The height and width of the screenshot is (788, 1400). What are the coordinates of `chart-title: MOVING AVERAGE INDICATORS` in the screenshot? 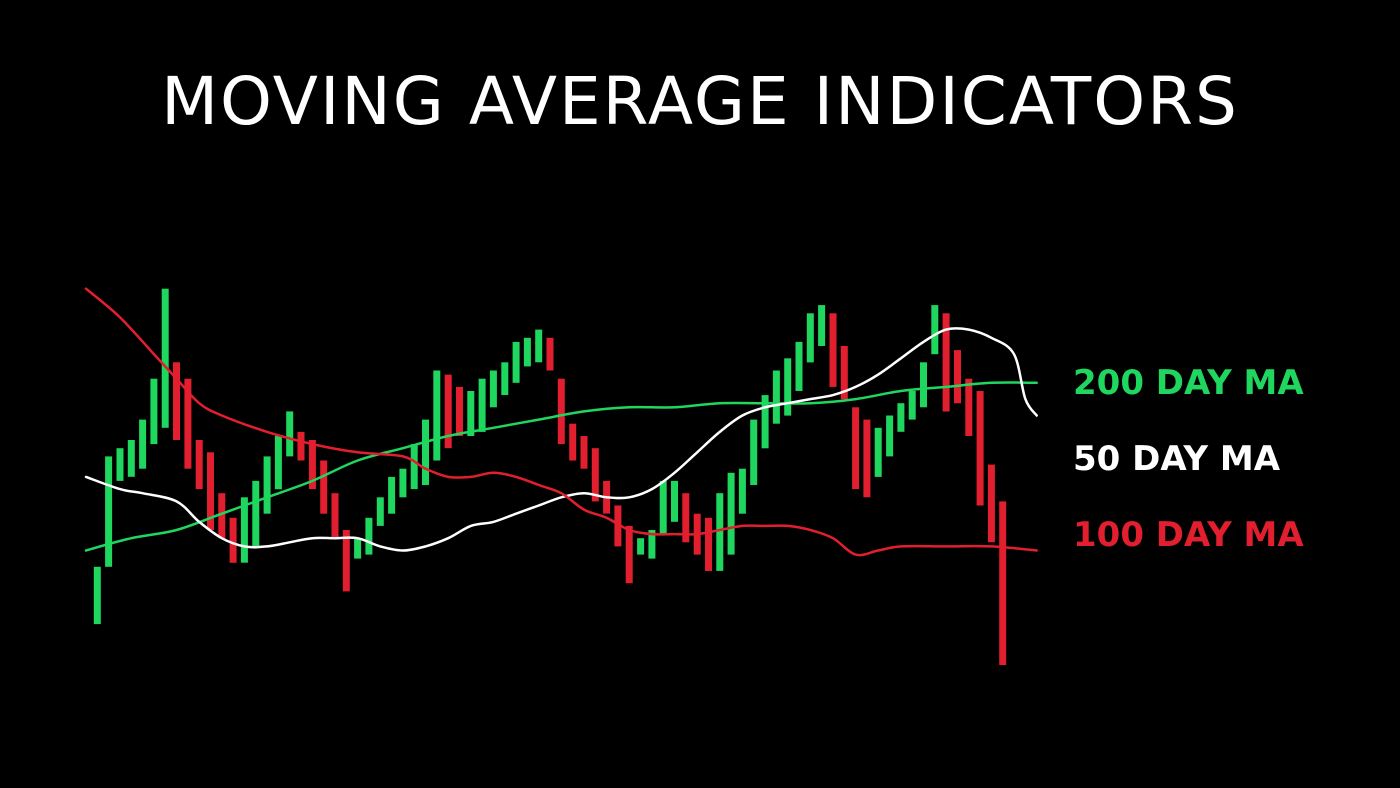 It's located at (700, 101).